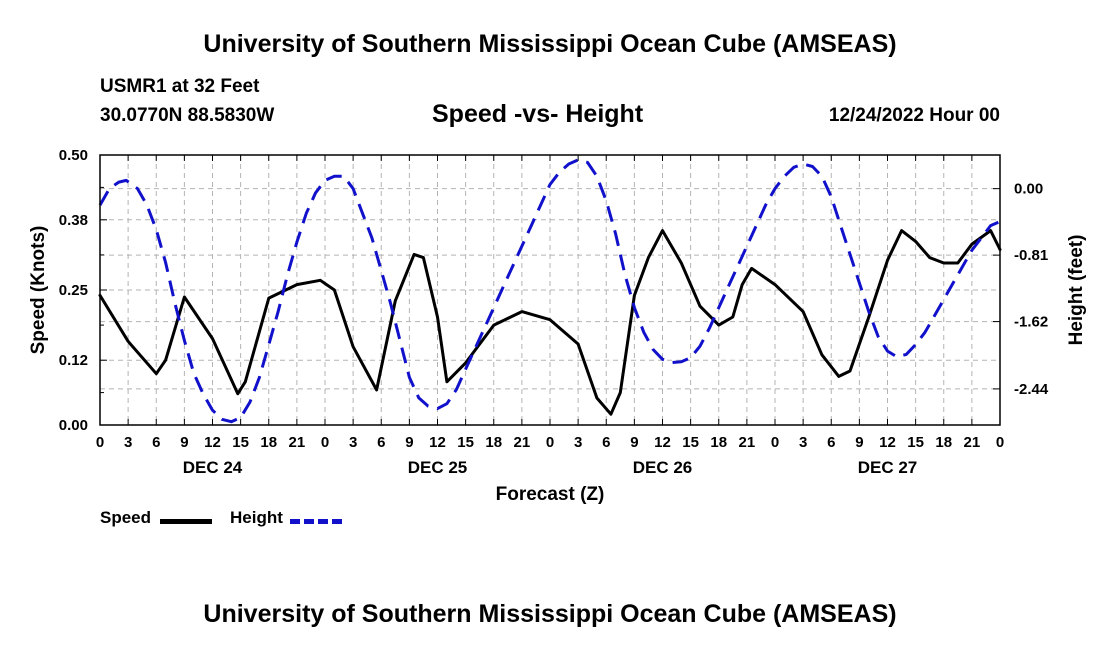 This screenshot has height=650, width=1100. What do you see at coordinates (73, 360) in the screenshot?
I see `y-tick-label: 0.12` at bounding box center [73, 360].